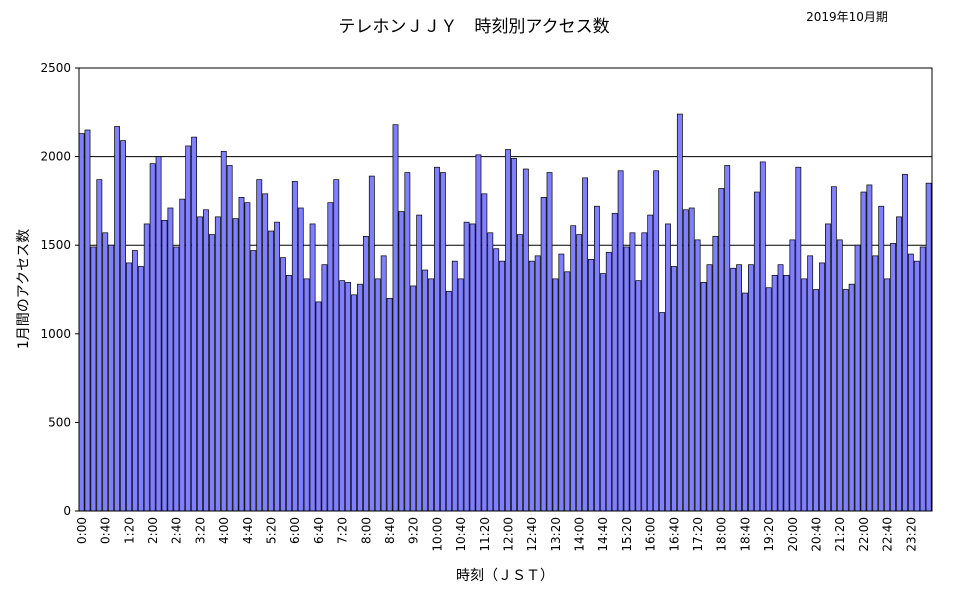  What do you see at coordinates (508, 534) in the screenshot?
I see `x-tick-label: 12:00` at bounding box center [508, 534].